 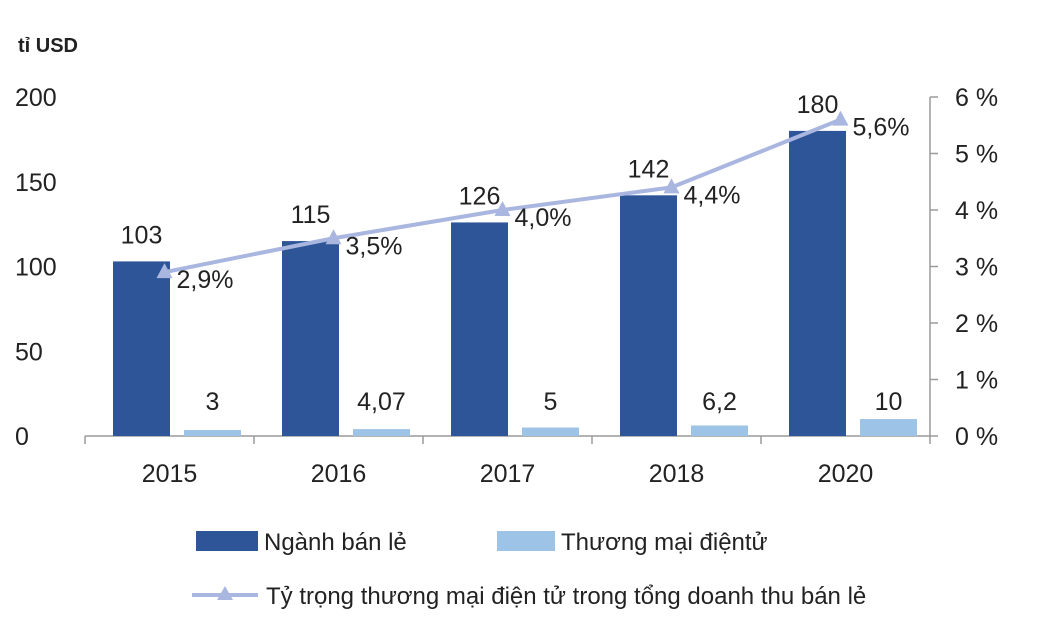 I want to click on x-tick-label: 2016, so click(x=339, y=474).